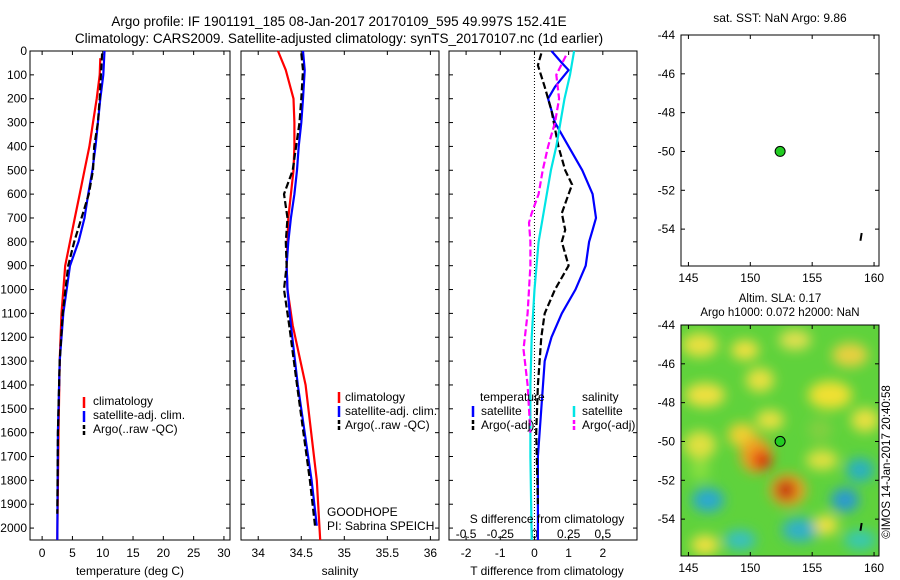 This screenshot has height=580, width=900. What do you see at coordinates (17, 146) in the screenshot?
I see `depth-tick-label: 400` at bounding box center [17, 146].